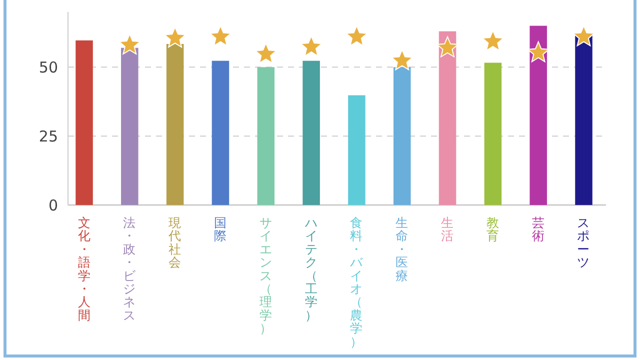 This screenshot has width=640, height=360. What do you see at coordinates (175, 242) in the screenshot?
I see `x-tick-label: 現代社会` at bounding box center [175, 242].